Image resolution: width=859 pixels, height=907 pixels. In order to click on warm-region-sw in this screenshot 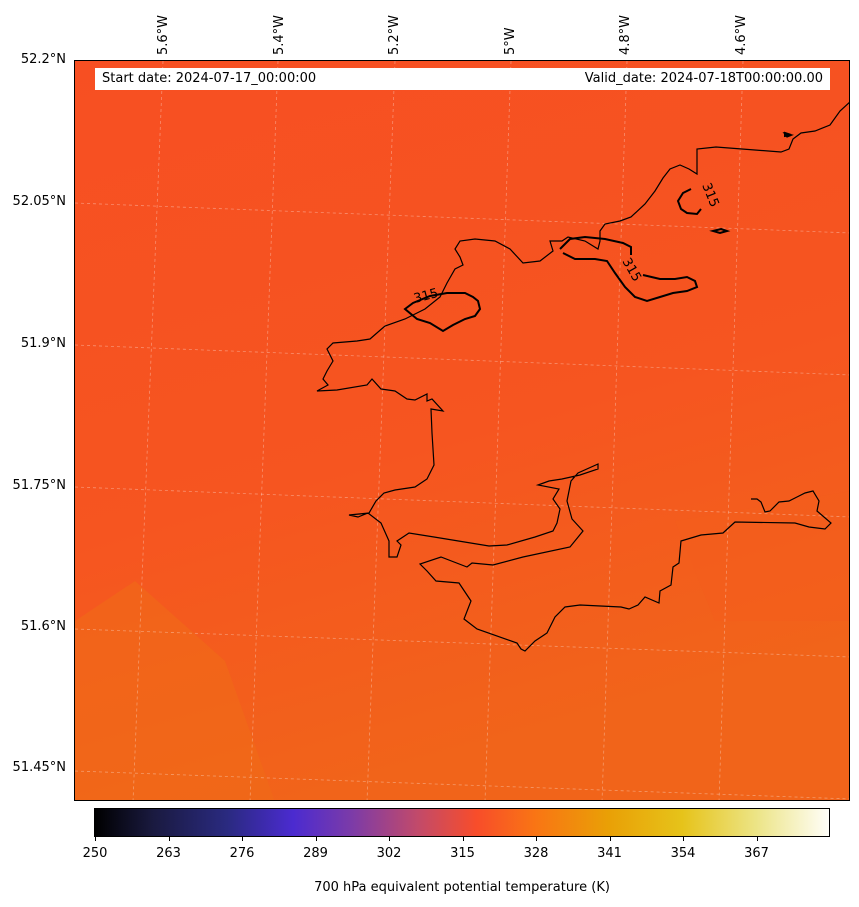, I will do `click(175, 690)`.